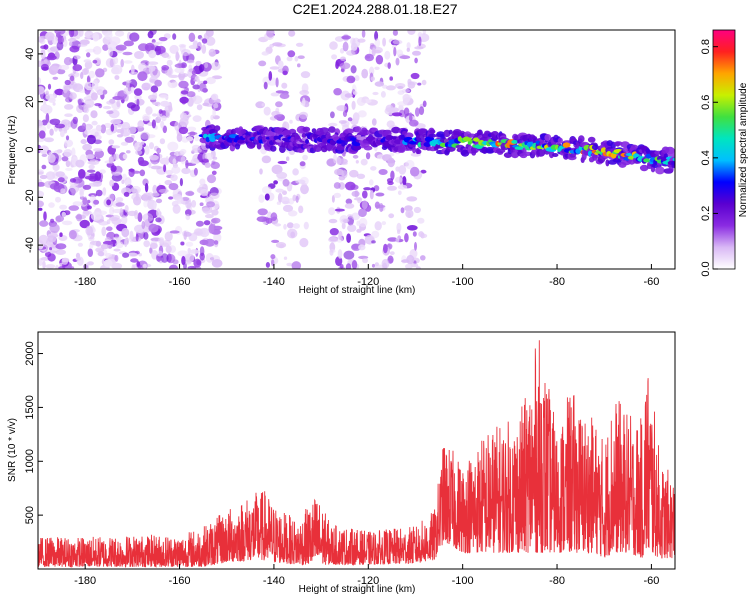  I want to click on snr-y-label: SNR (10 * v/v), so click(12, 450).